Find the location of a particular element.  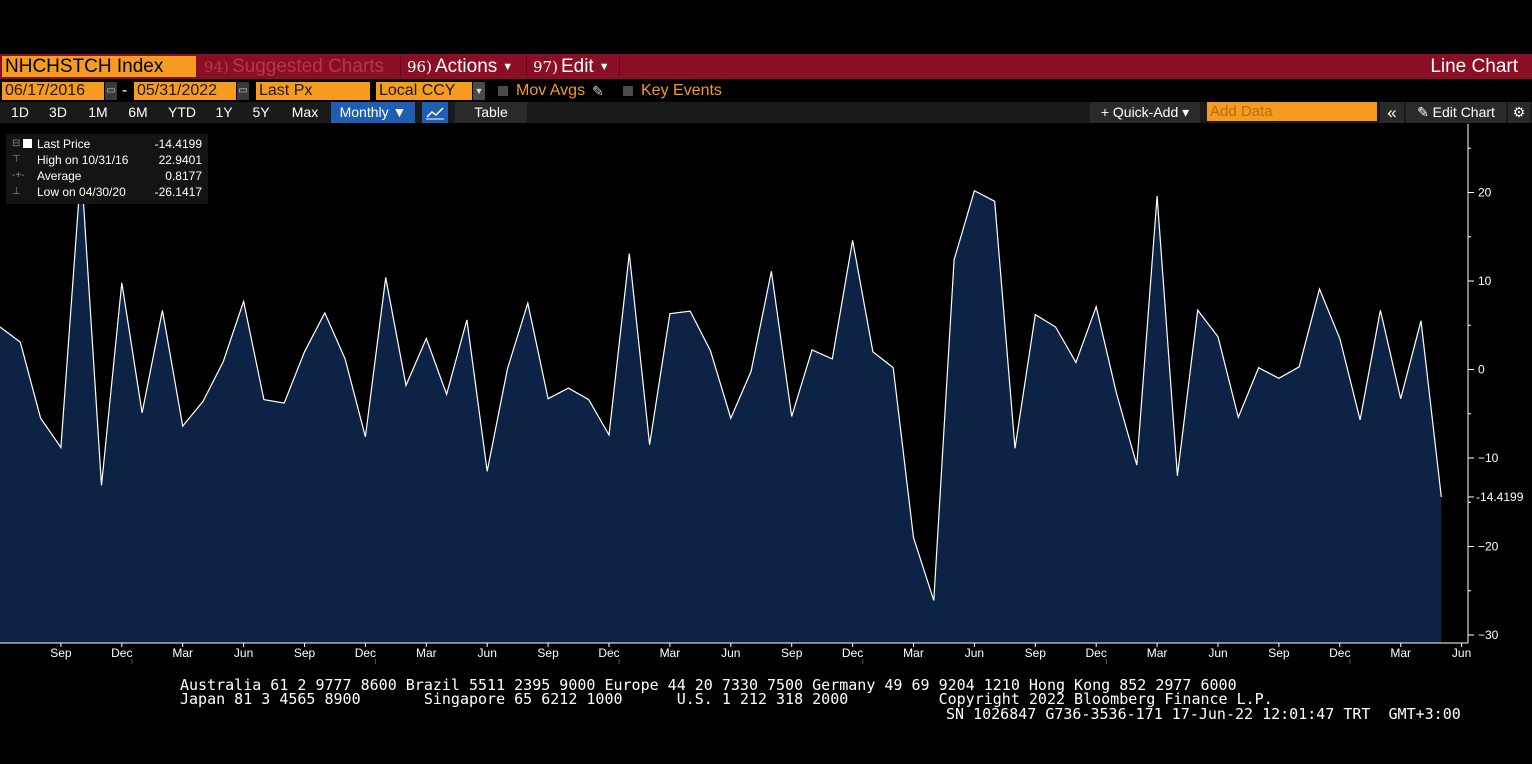

legend-high-label: High on 10/31/16 is located at coordinates (83, 160).